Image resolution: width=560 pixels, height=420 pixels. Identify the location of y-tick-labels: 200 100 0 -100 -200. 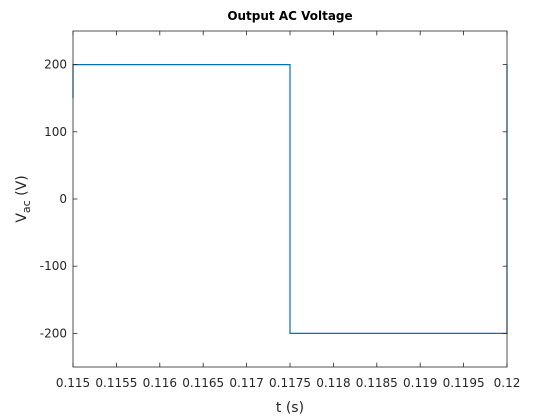
(53, 199).